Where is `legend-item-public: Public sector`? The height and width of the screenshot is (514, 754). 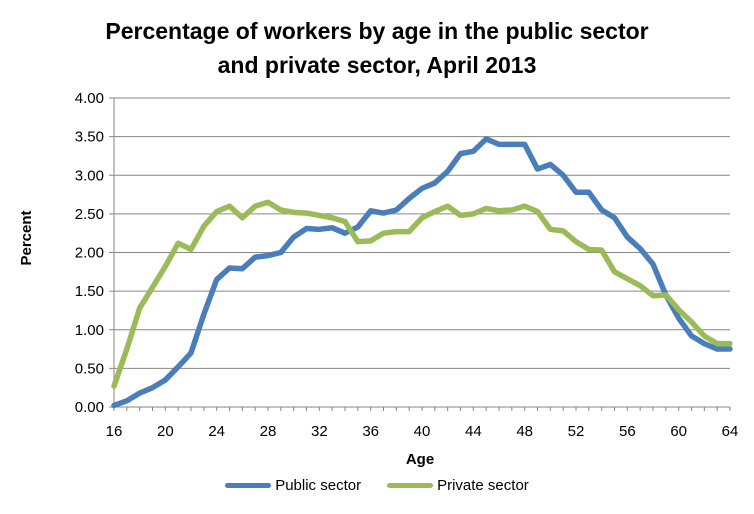
legend-item-public: Public sector is located at coordinates (293, 485).